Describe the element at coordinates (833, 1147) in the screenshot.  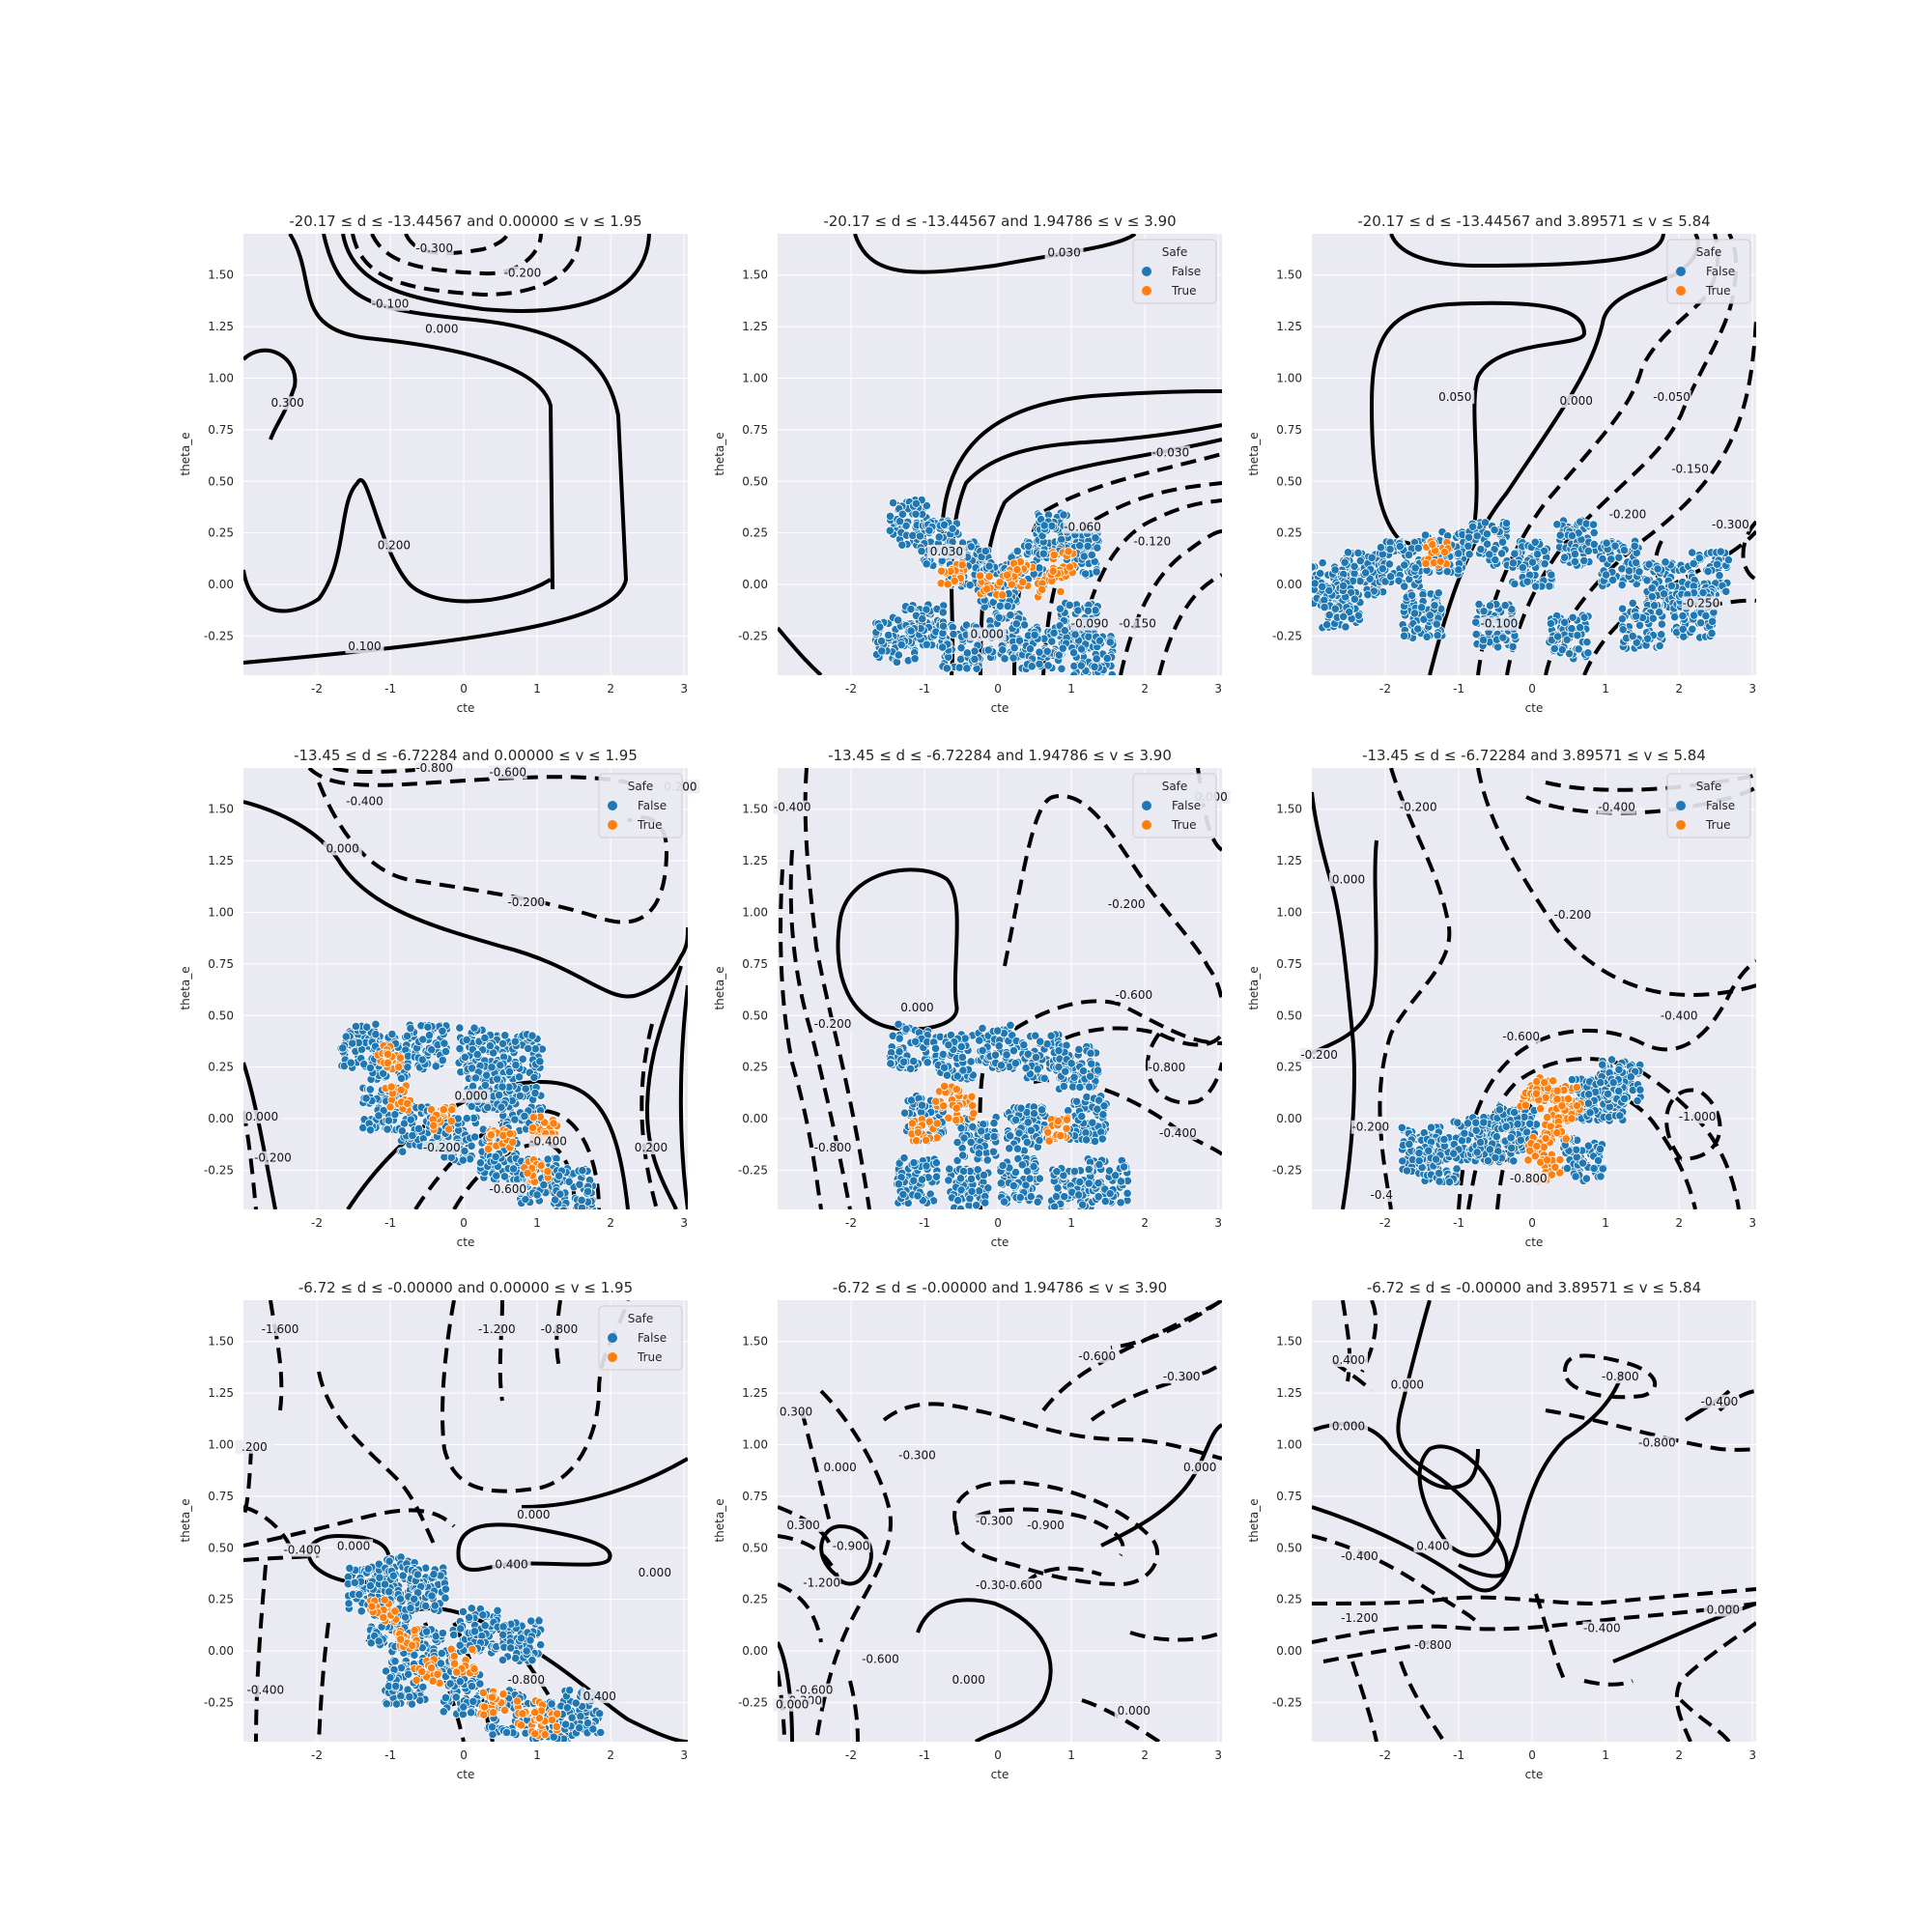
I see `contour-label: -0.800` at that location.